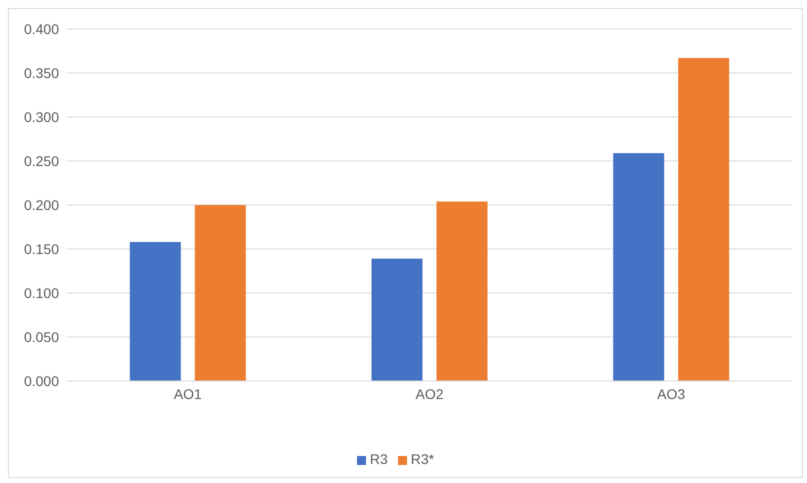 This screenshot has height=483, width=807. Describe the element at coordinates (42, 160) in the screenshot. I see `y-tick-label: 0.250` at that location.